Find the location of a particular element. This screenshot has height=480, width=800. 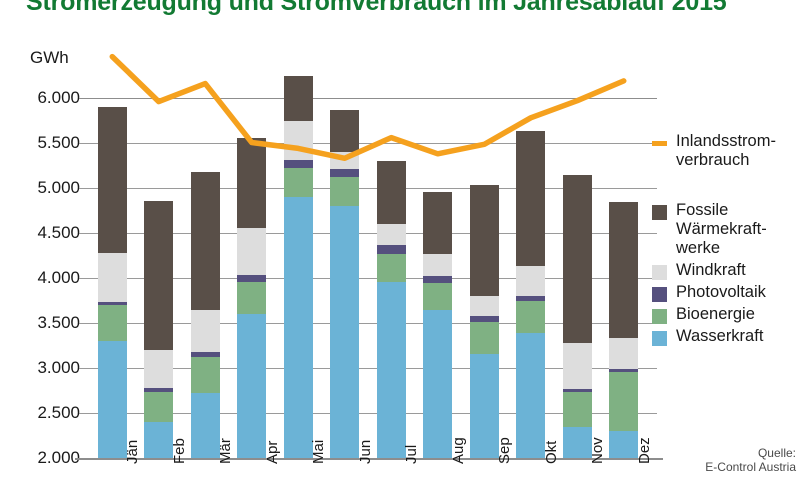

legend-label: Photovoltaik is located at coordinates (721, 292).